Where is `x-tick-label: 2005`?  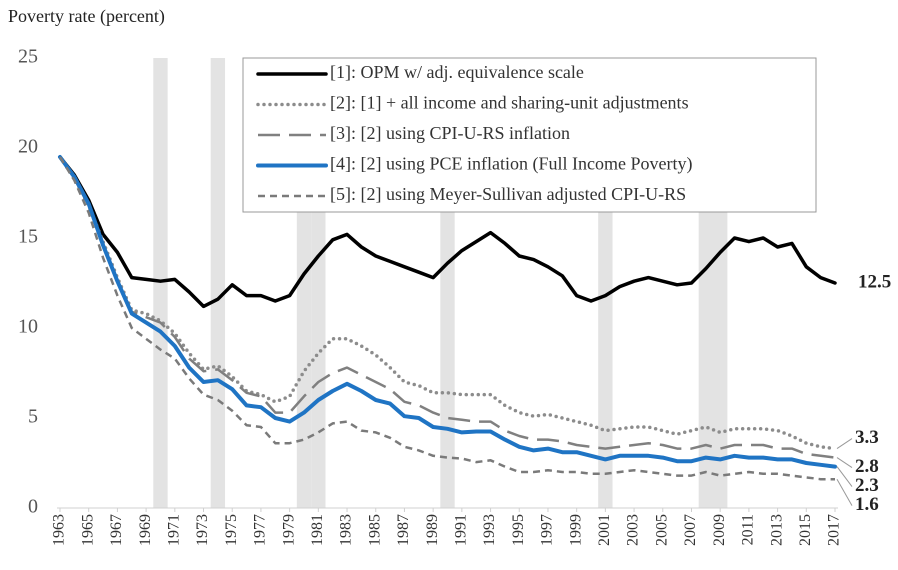 x-tick-label: 2005 is located at coordinates (661, 530).